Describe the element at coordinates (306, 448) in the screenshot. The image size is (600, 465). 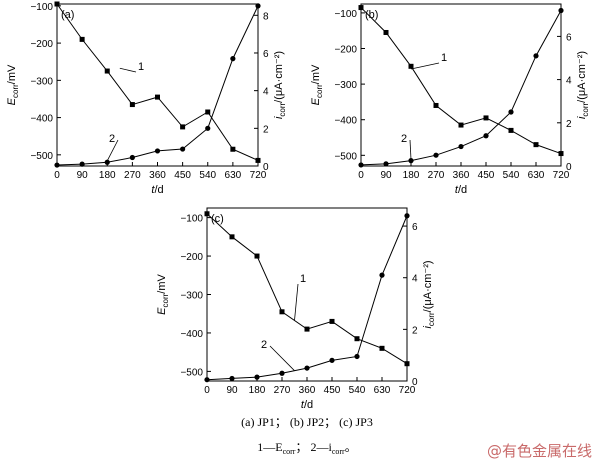
I see `caption-line-2: 1—Ecorr； 2—icorr。` at that location.